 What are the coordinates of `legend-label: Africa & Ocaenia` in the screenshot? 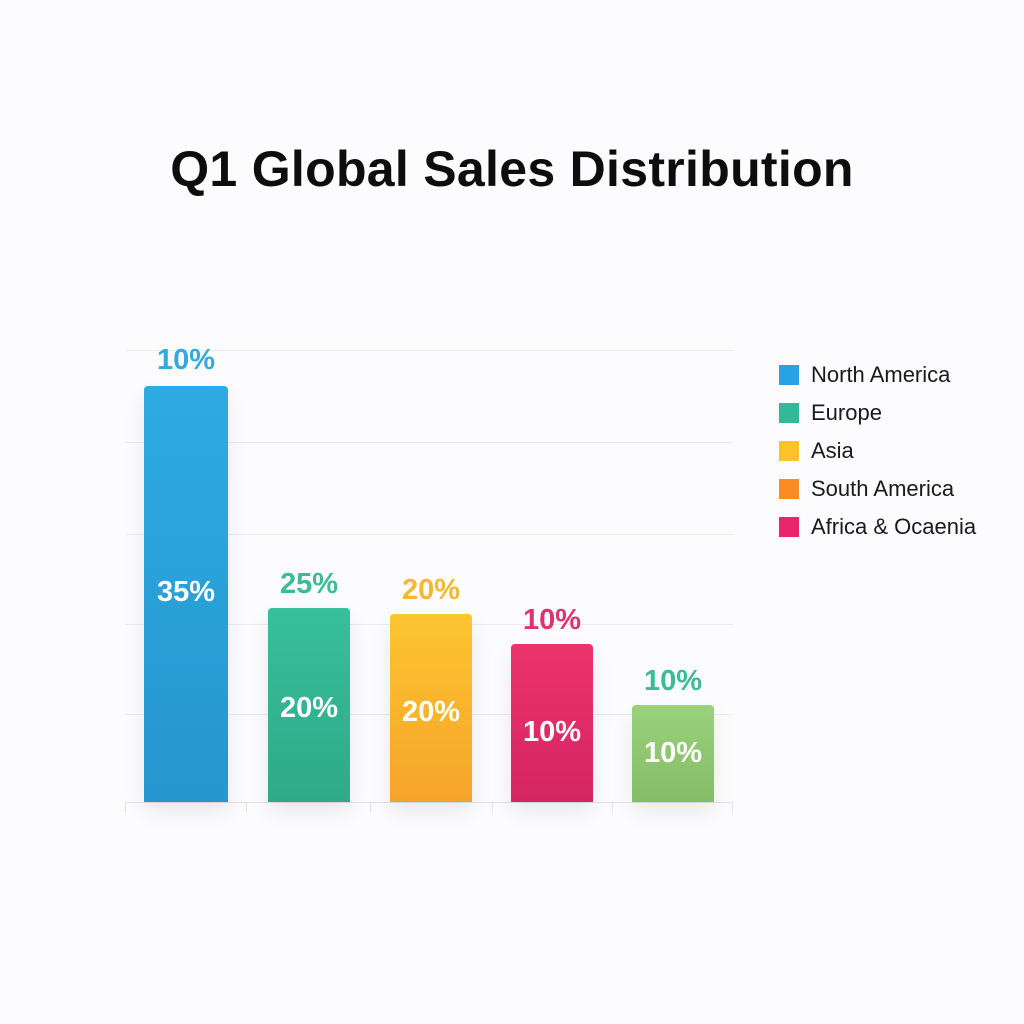 It's located at (894, 526).